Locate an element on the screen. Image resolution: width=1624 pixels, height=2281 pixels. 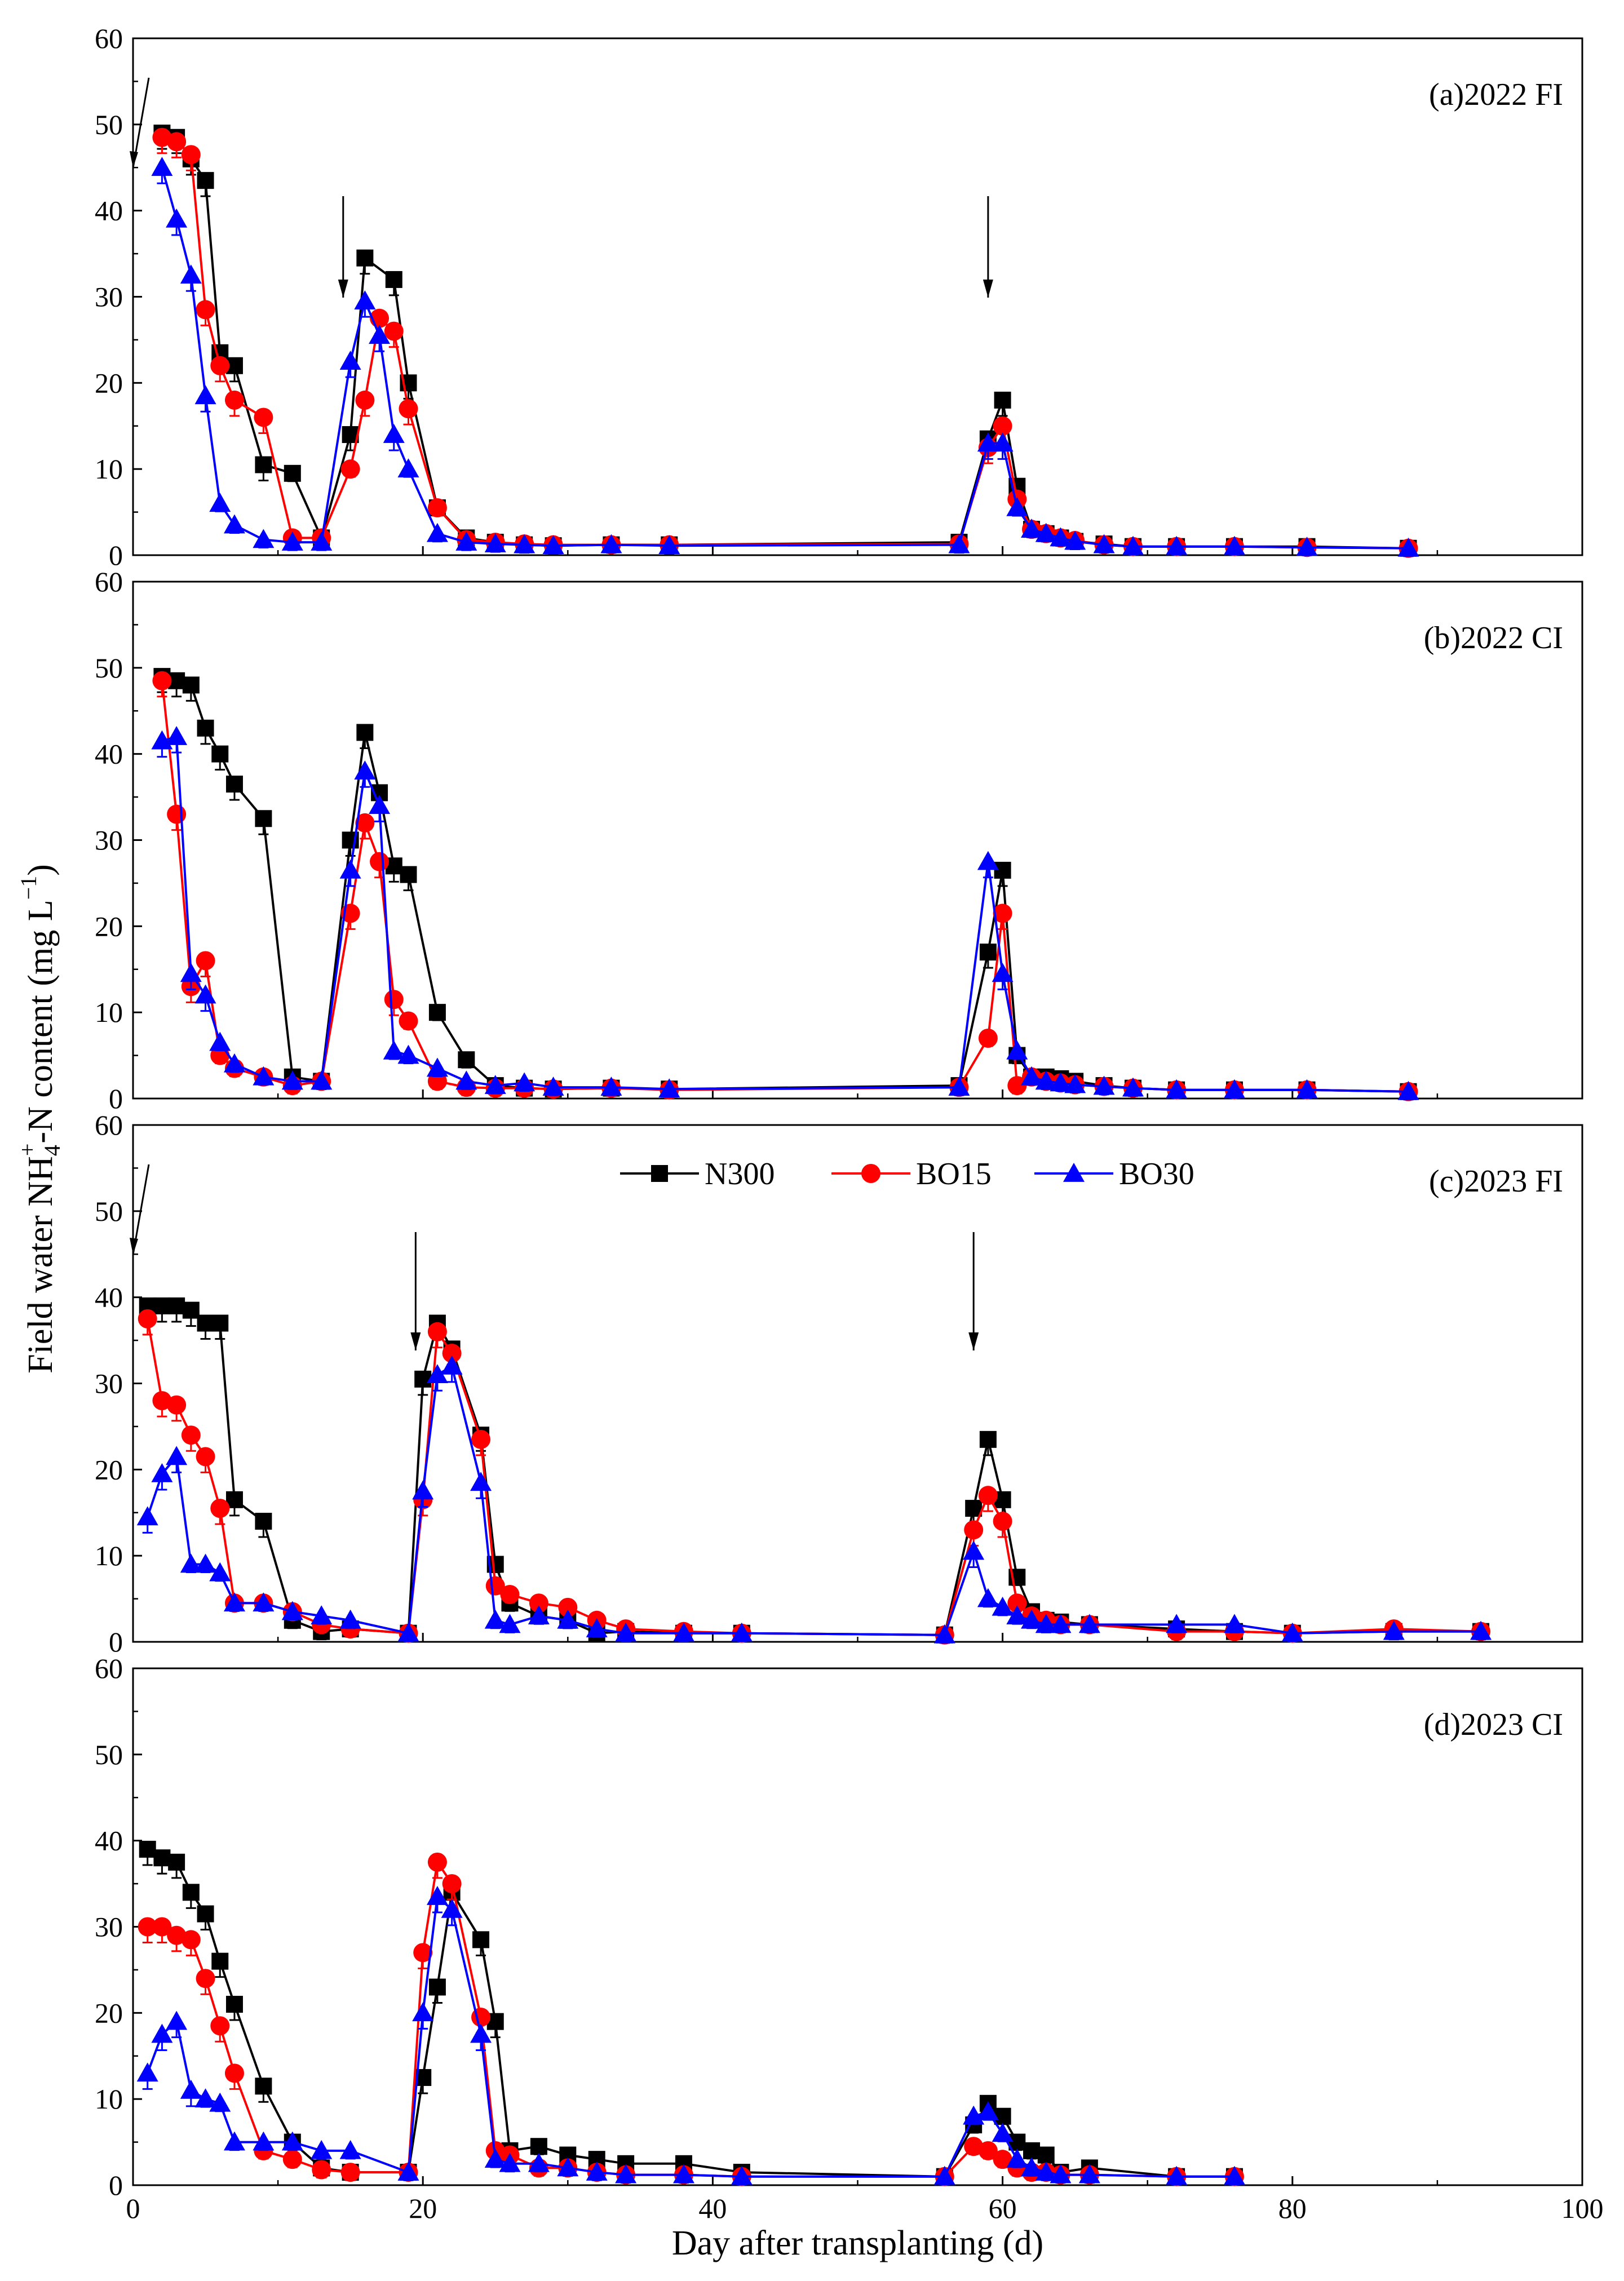
legend-item-n300: N300 is located at coordinates (697, 1174).